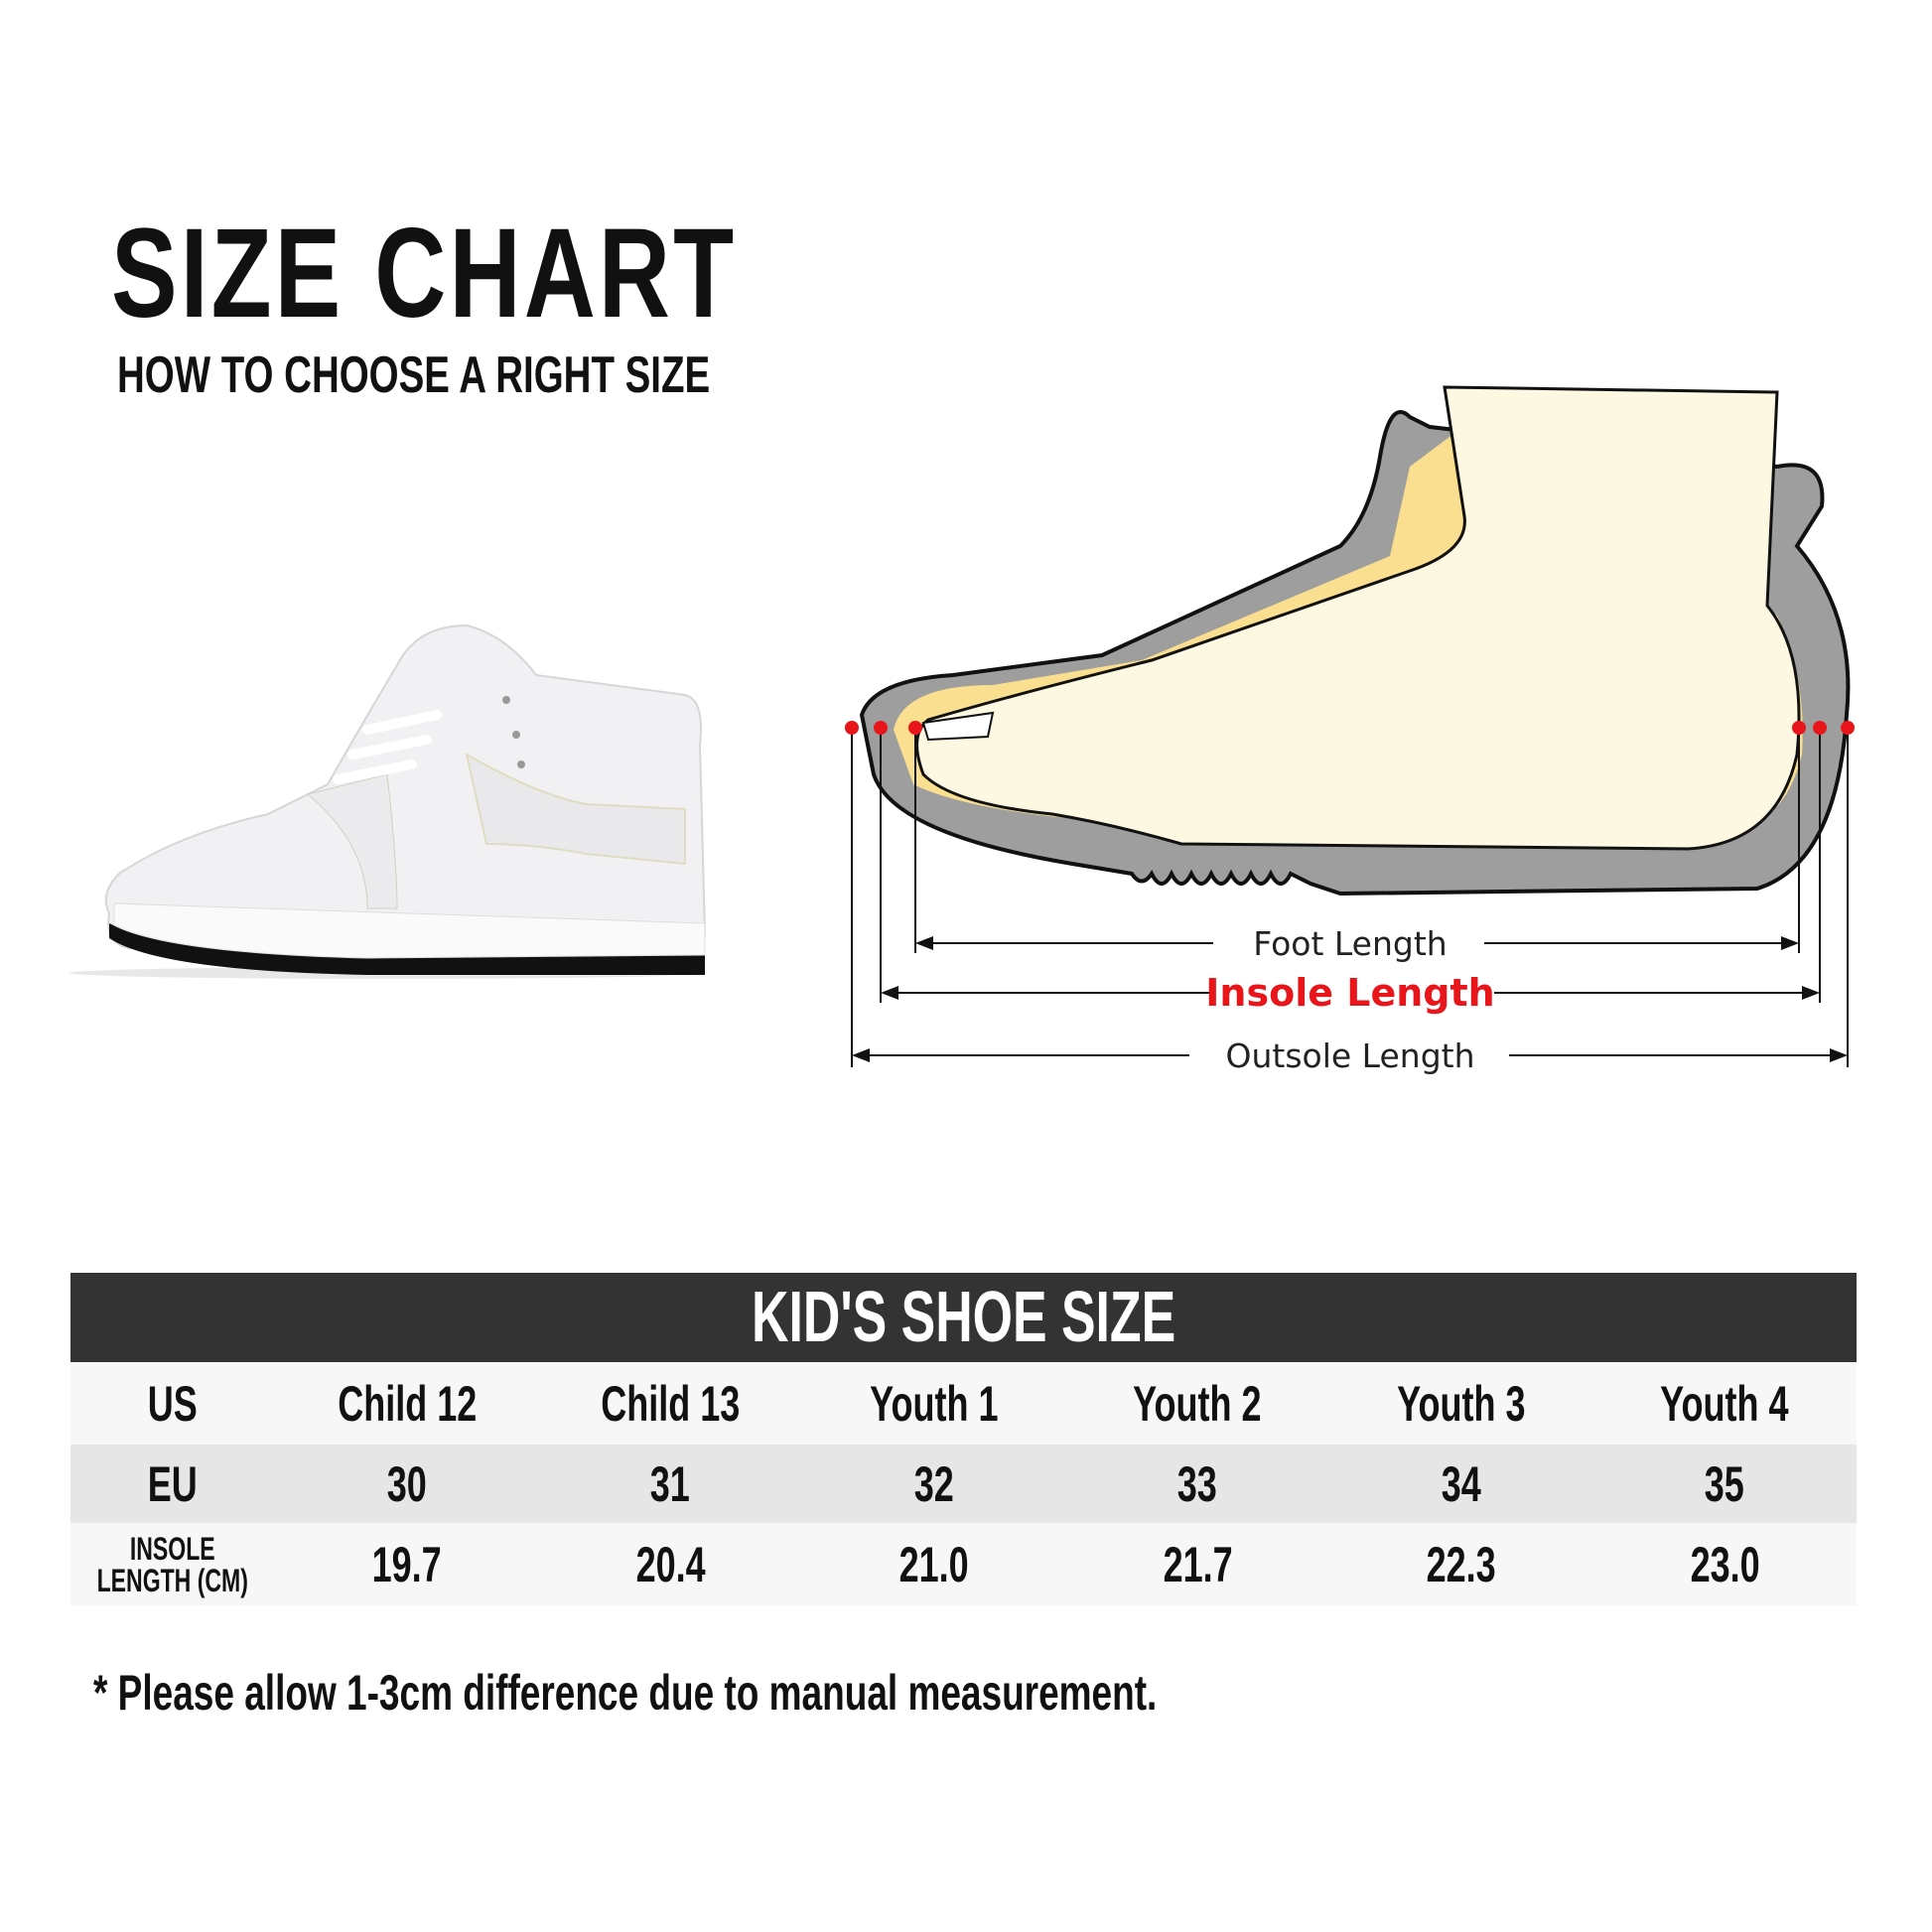  Describe the element at coordinates (934, 1564) in the screenshot. I see `table-cell: 21.0` at that location.